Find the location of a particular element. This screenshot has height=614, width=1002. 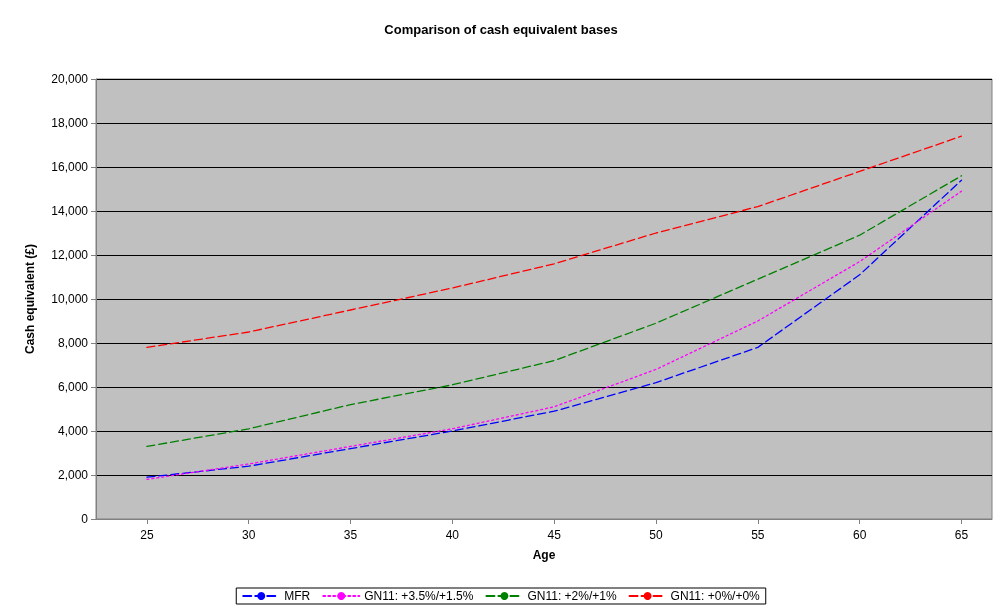

x-tick-label: 45 is located at coordinates (554, 535).